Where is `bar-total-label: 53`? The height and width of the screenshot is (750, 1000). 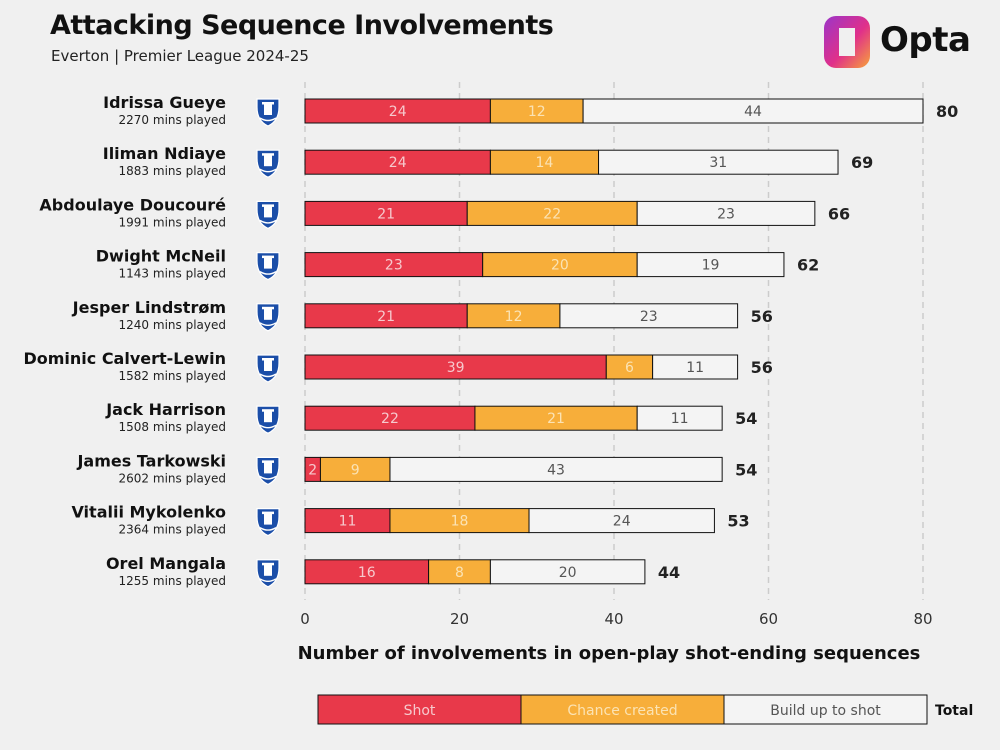 bar-total-label: 53 is located at coordinates (738, 521).